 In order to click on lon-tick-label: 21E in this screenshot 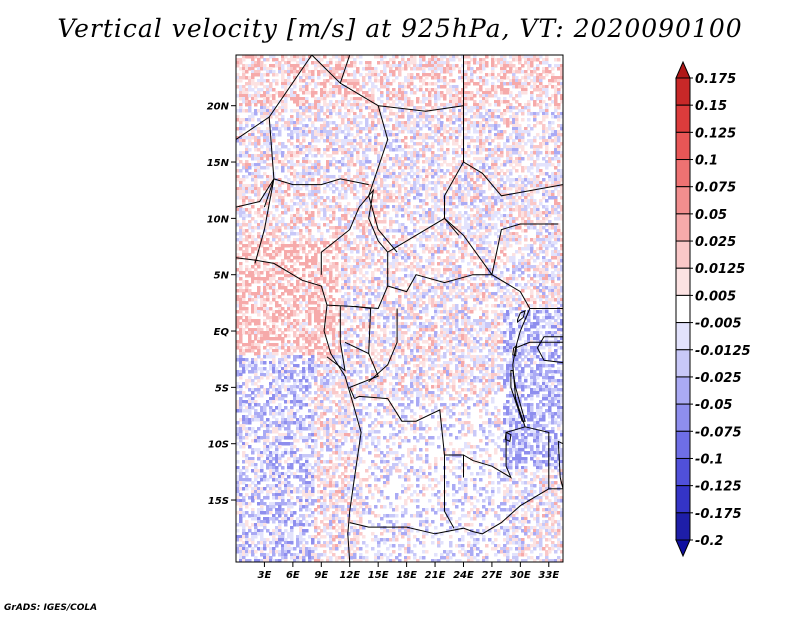, I will do `click(435, 575)`.